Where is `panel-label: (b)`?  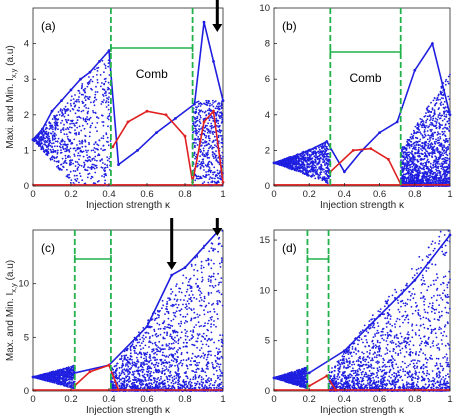 panel-label: (b) is located at coordinates (289, 26).